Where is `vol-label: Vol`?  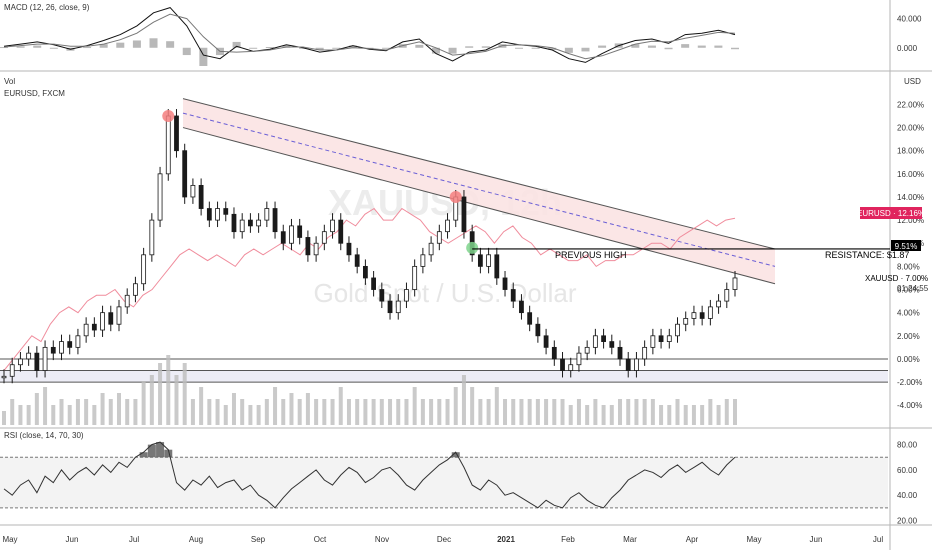
vol-label: Vol is located at coordinates (9, 81).